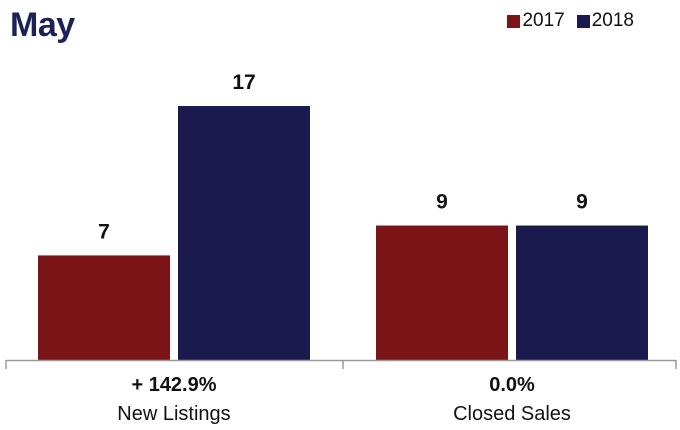  What do you see at coordinates (442, 292) in the screenshot?
I see `bar-closed-sales-2017` at bounding box center [442, 292].